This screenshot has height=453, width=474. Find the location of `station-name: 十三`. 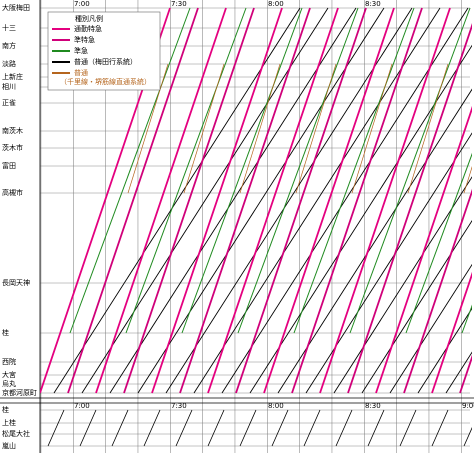

station-name: 十三 is located at coordinates (9, 27).